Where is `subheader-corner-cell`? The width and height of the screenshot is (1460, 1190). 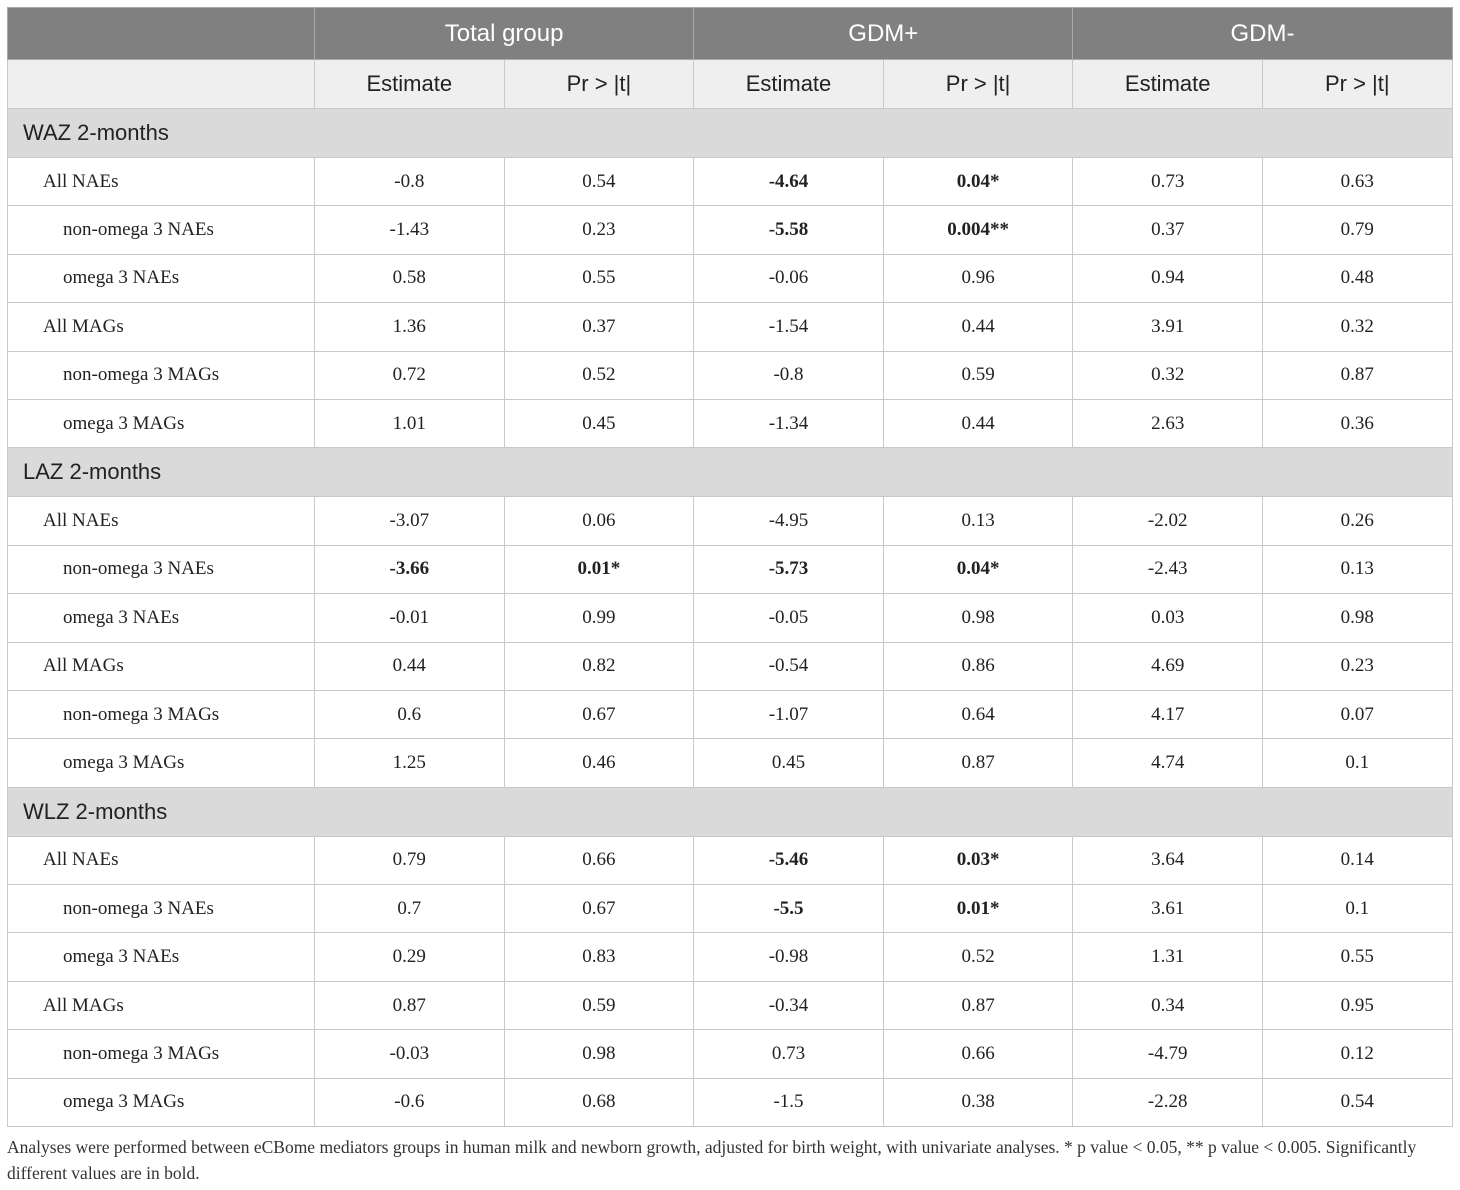
subheader-corner-cell is located at coordinates (161, 84).